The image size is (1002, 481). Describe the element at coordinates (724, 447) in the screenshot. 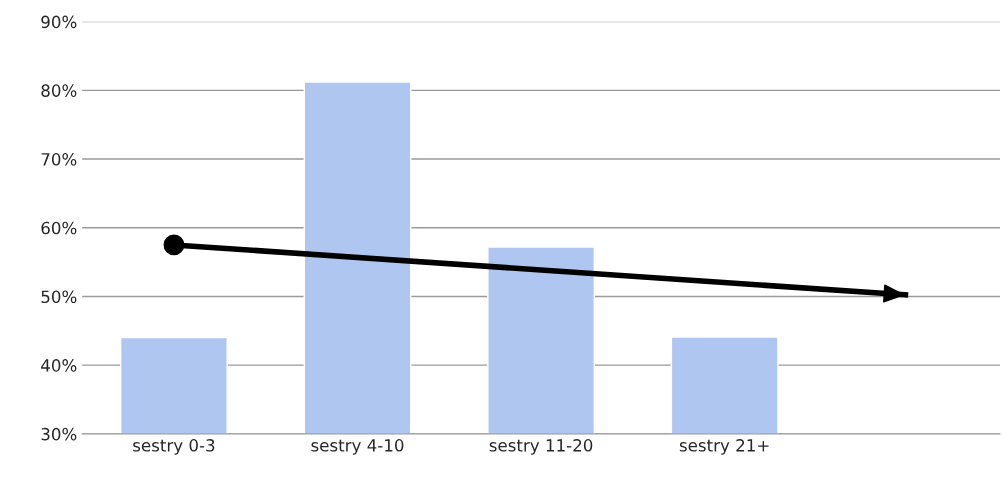

I see `x-tick-label: sestry 21+` at that location.